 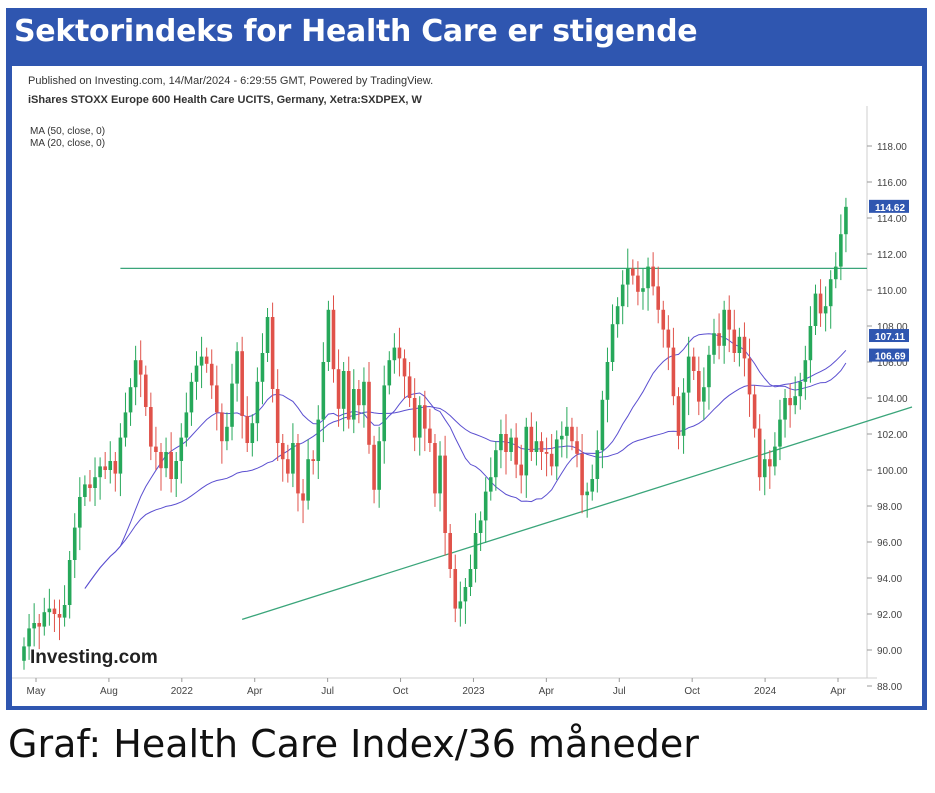 I want to click on page-title: Sektorindeks for Health Care er stigende, so click(x=356, y=31).